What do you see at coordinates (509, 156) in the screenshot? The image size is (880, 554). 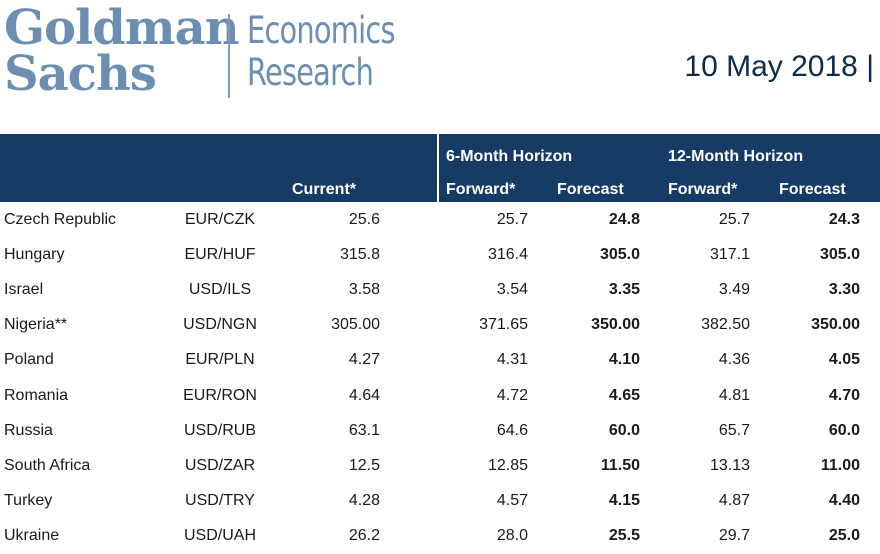 I see `group-header-6-month: 6-Month Horizon` at bounding box center [509, 156].